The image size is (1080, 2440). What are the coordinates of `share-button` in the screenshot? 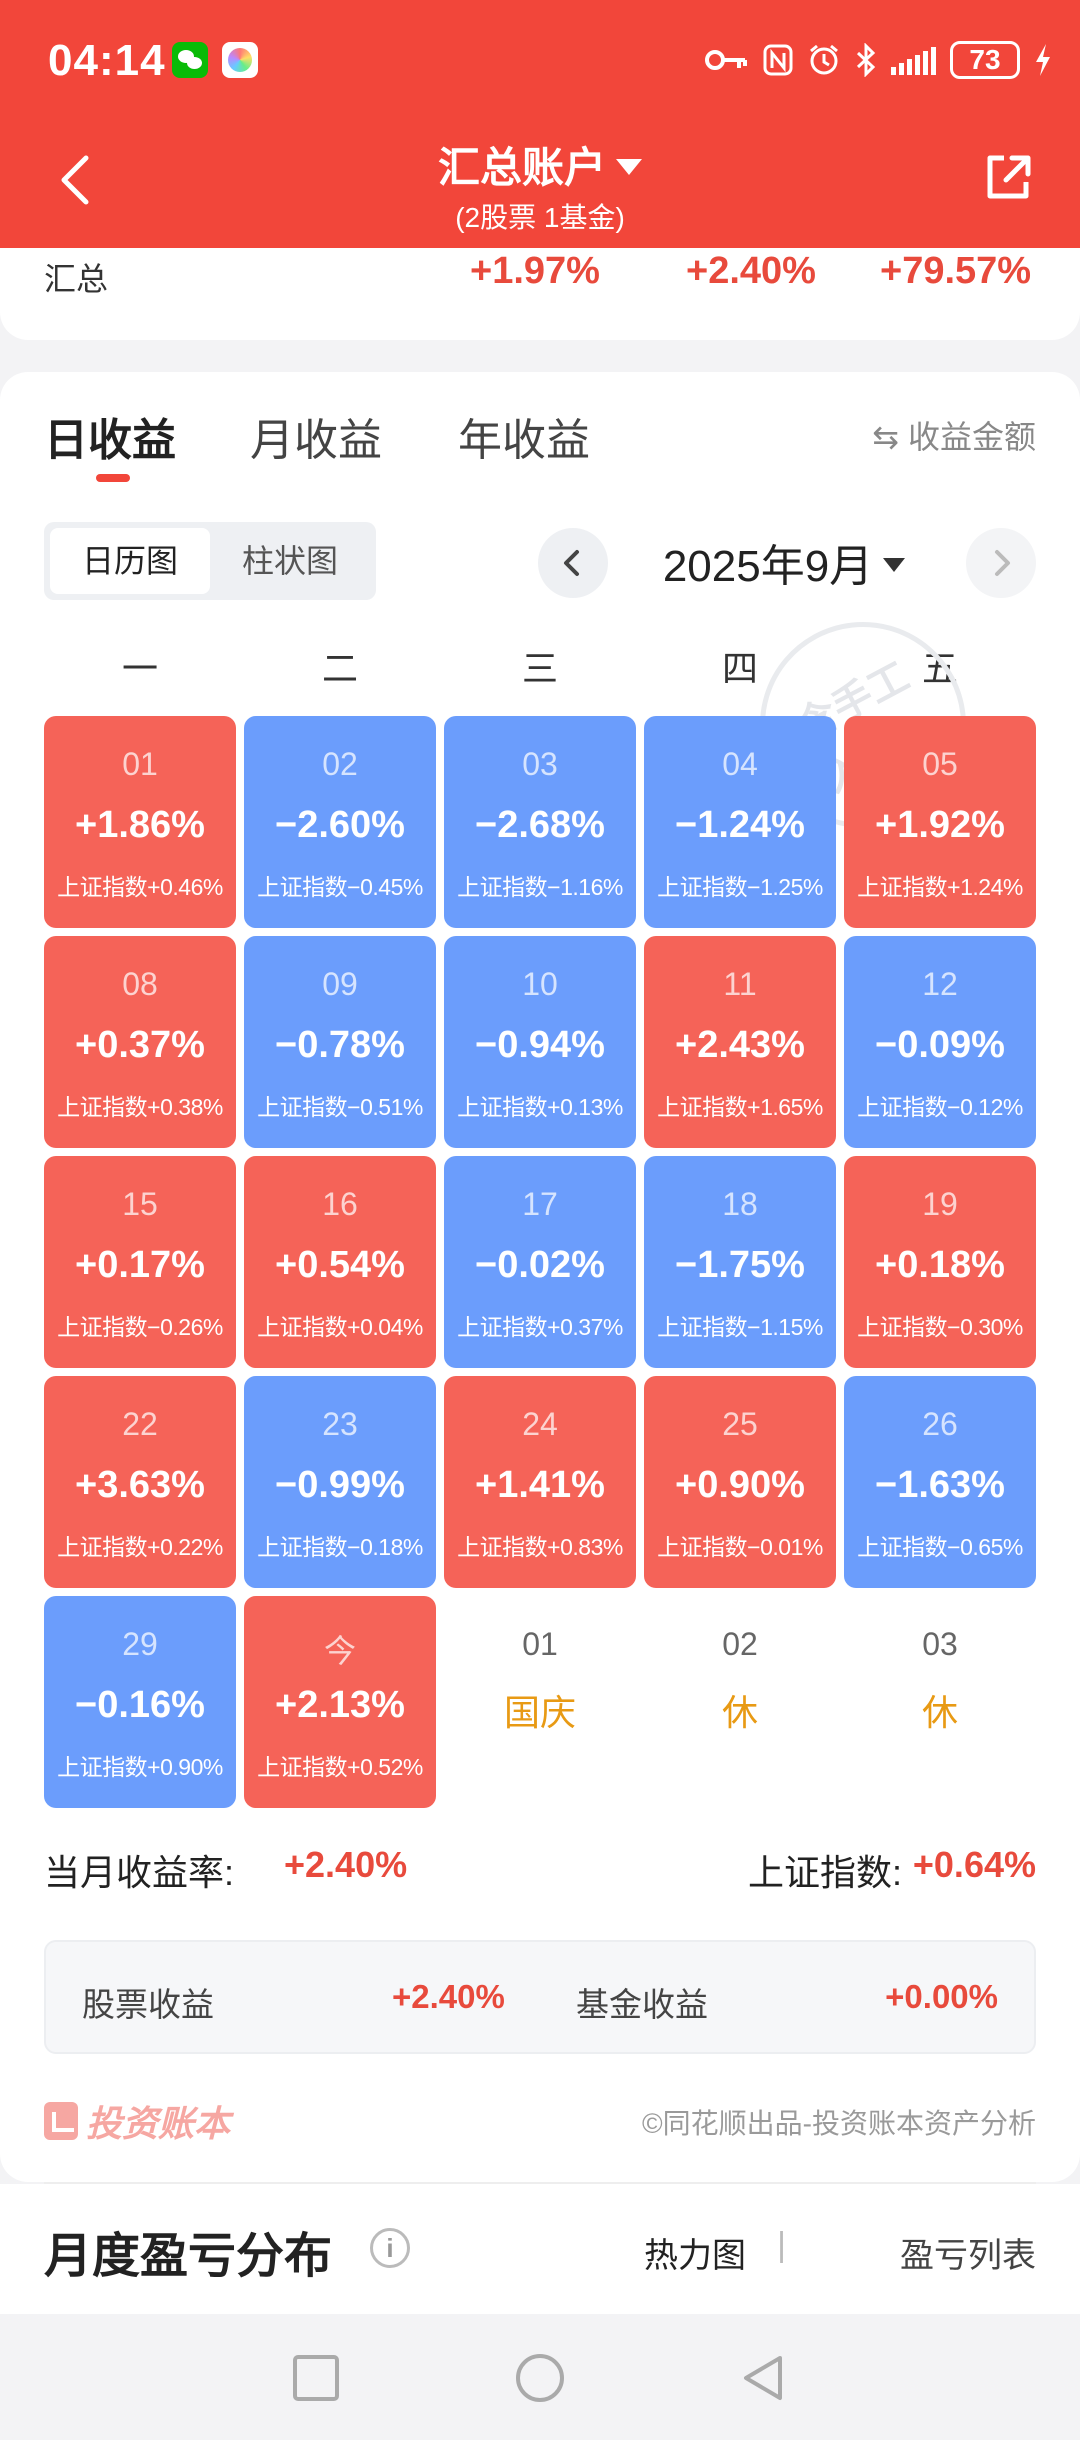 It's located at (1008, 178).